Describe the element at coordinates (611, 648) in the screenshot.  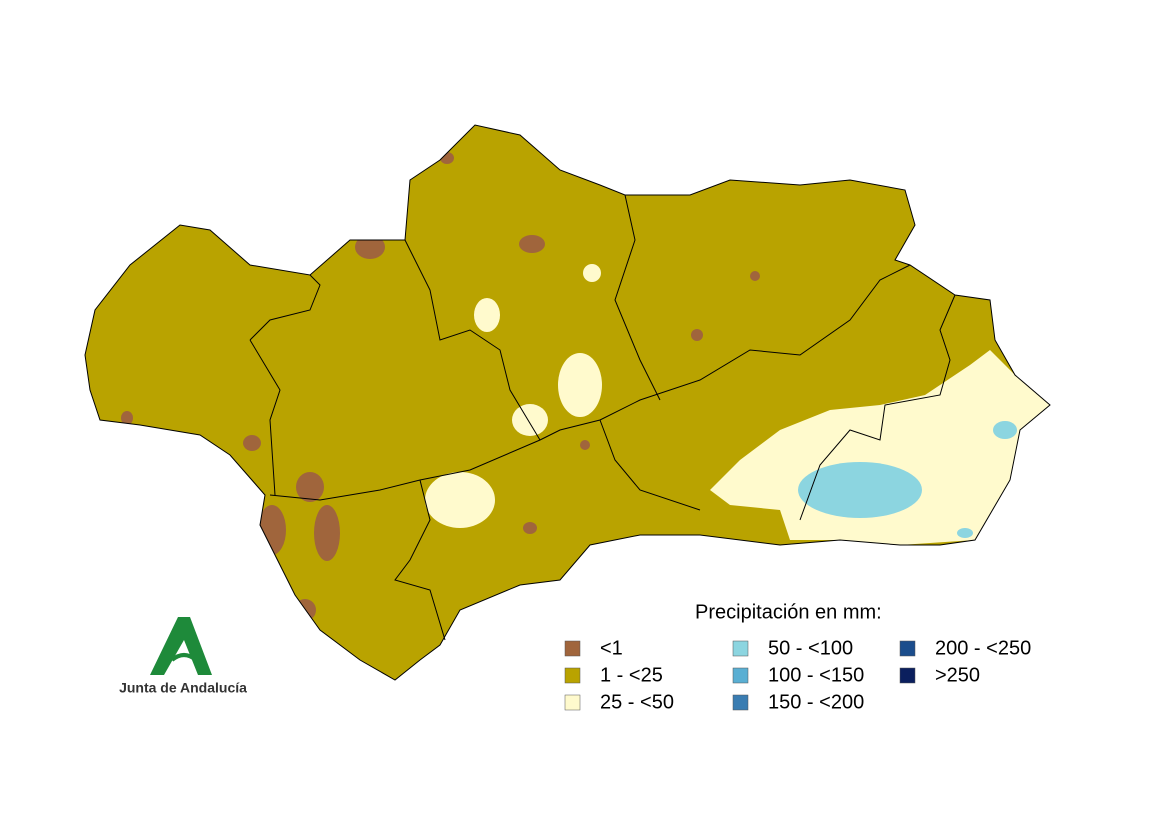
I see `legend-label: <1` at that location.